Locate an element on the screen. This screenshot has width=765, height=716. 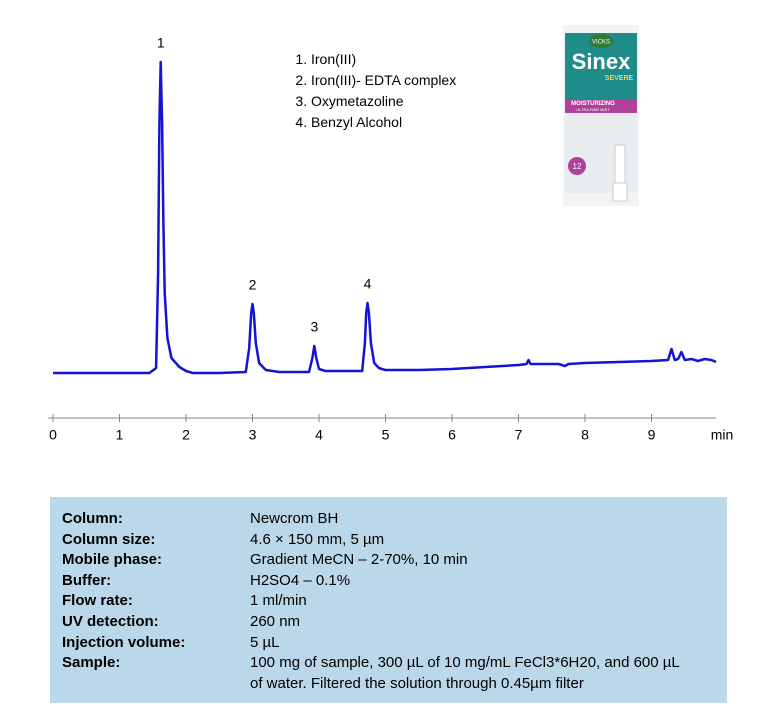
peak-name: Iron(III) is located at coordinates (383, 59).